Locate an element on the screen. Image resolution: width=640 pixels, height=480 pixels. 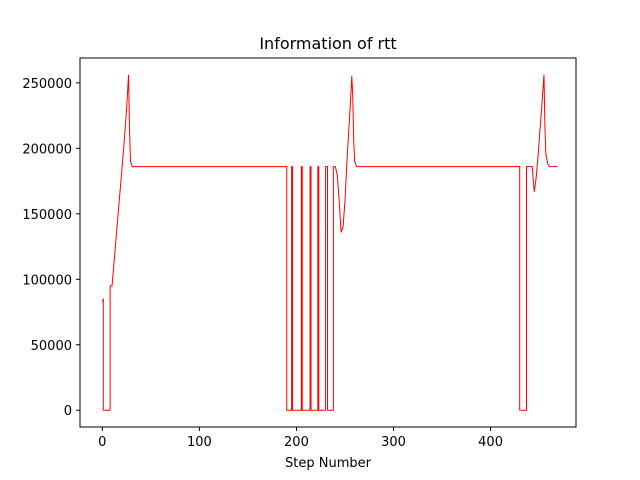
y-tick-label: 150000 is located at coordinates (47, 215).